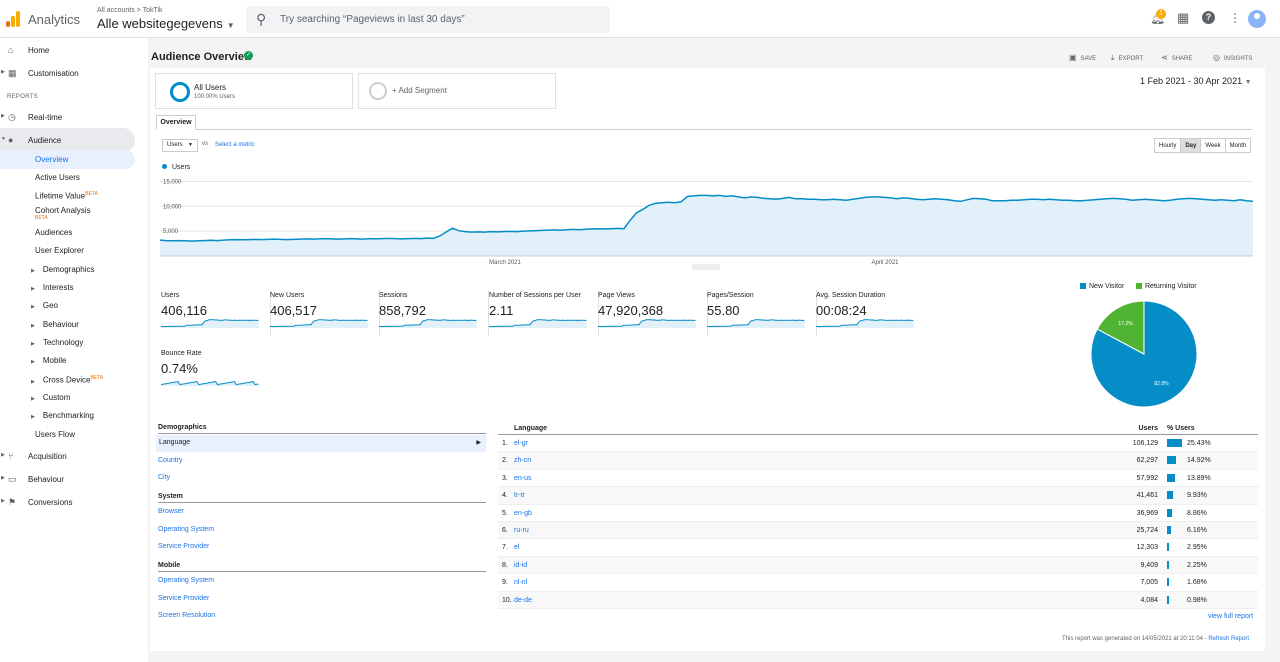 This screenshot has height=662, width=1280. I want to click on segment-all-users: All Users 100.00% Users, so click(254, 91).